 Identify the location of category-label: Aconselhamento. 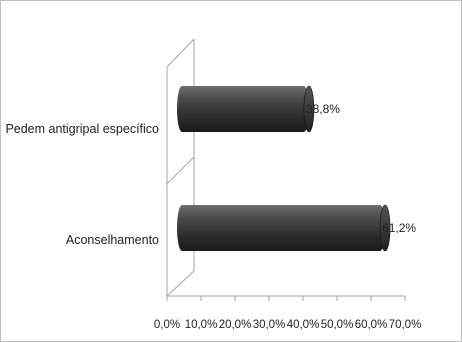
(112, 240).